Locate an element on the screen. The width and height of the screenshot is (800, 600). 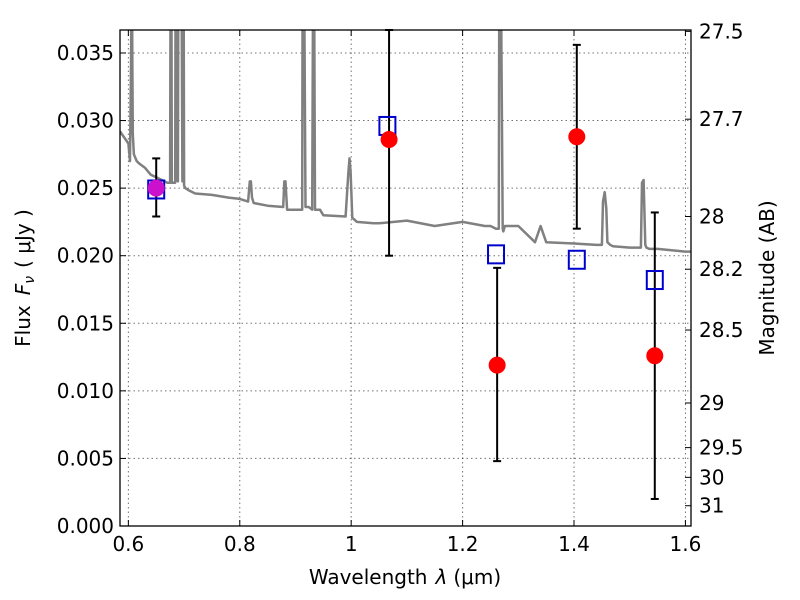
magnitude-tick-label: 28.5 is located at coordinates (721, 330).